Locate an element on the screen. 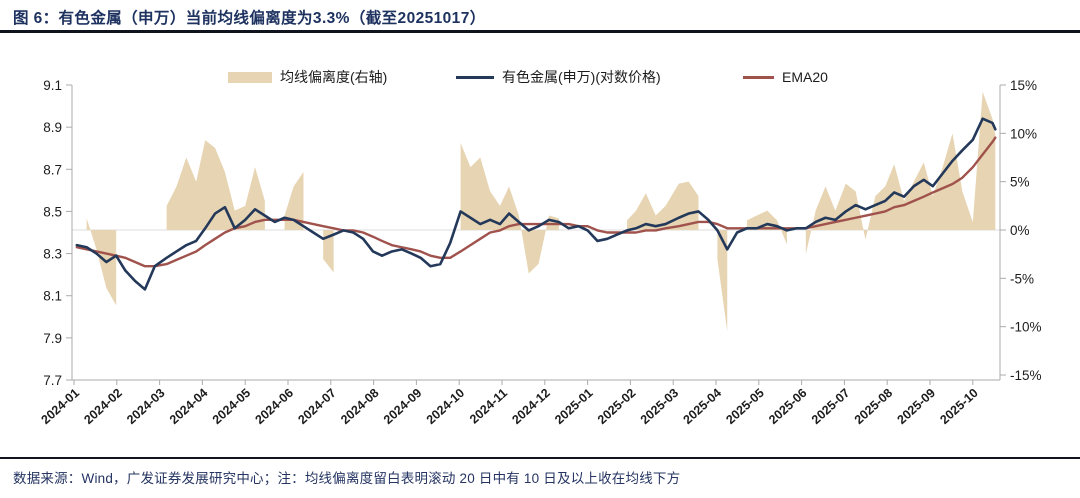 This screenshot has width=1080, height=498. figure-title: 图 6：有色金属（申万）当前均线偏离度为3.3%（截至20251017） is located at coordinates (249, 18).